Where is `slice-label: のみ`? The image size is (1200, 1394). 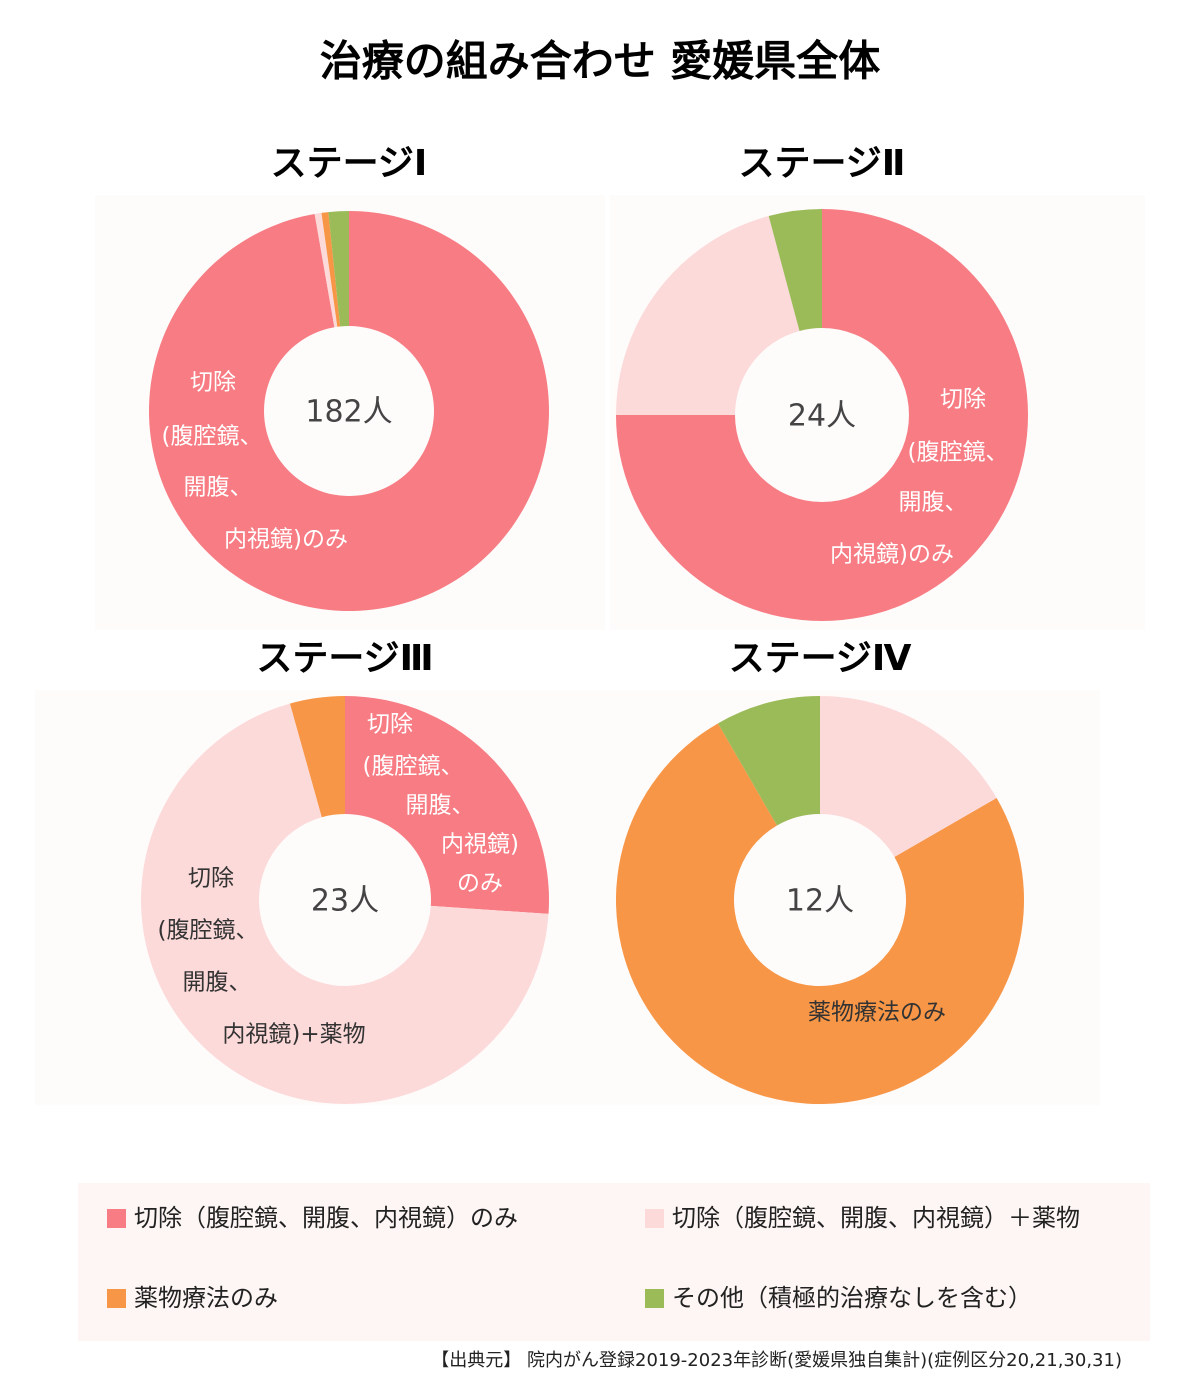 slice-label: のみ is located at coordinates (480, 884).